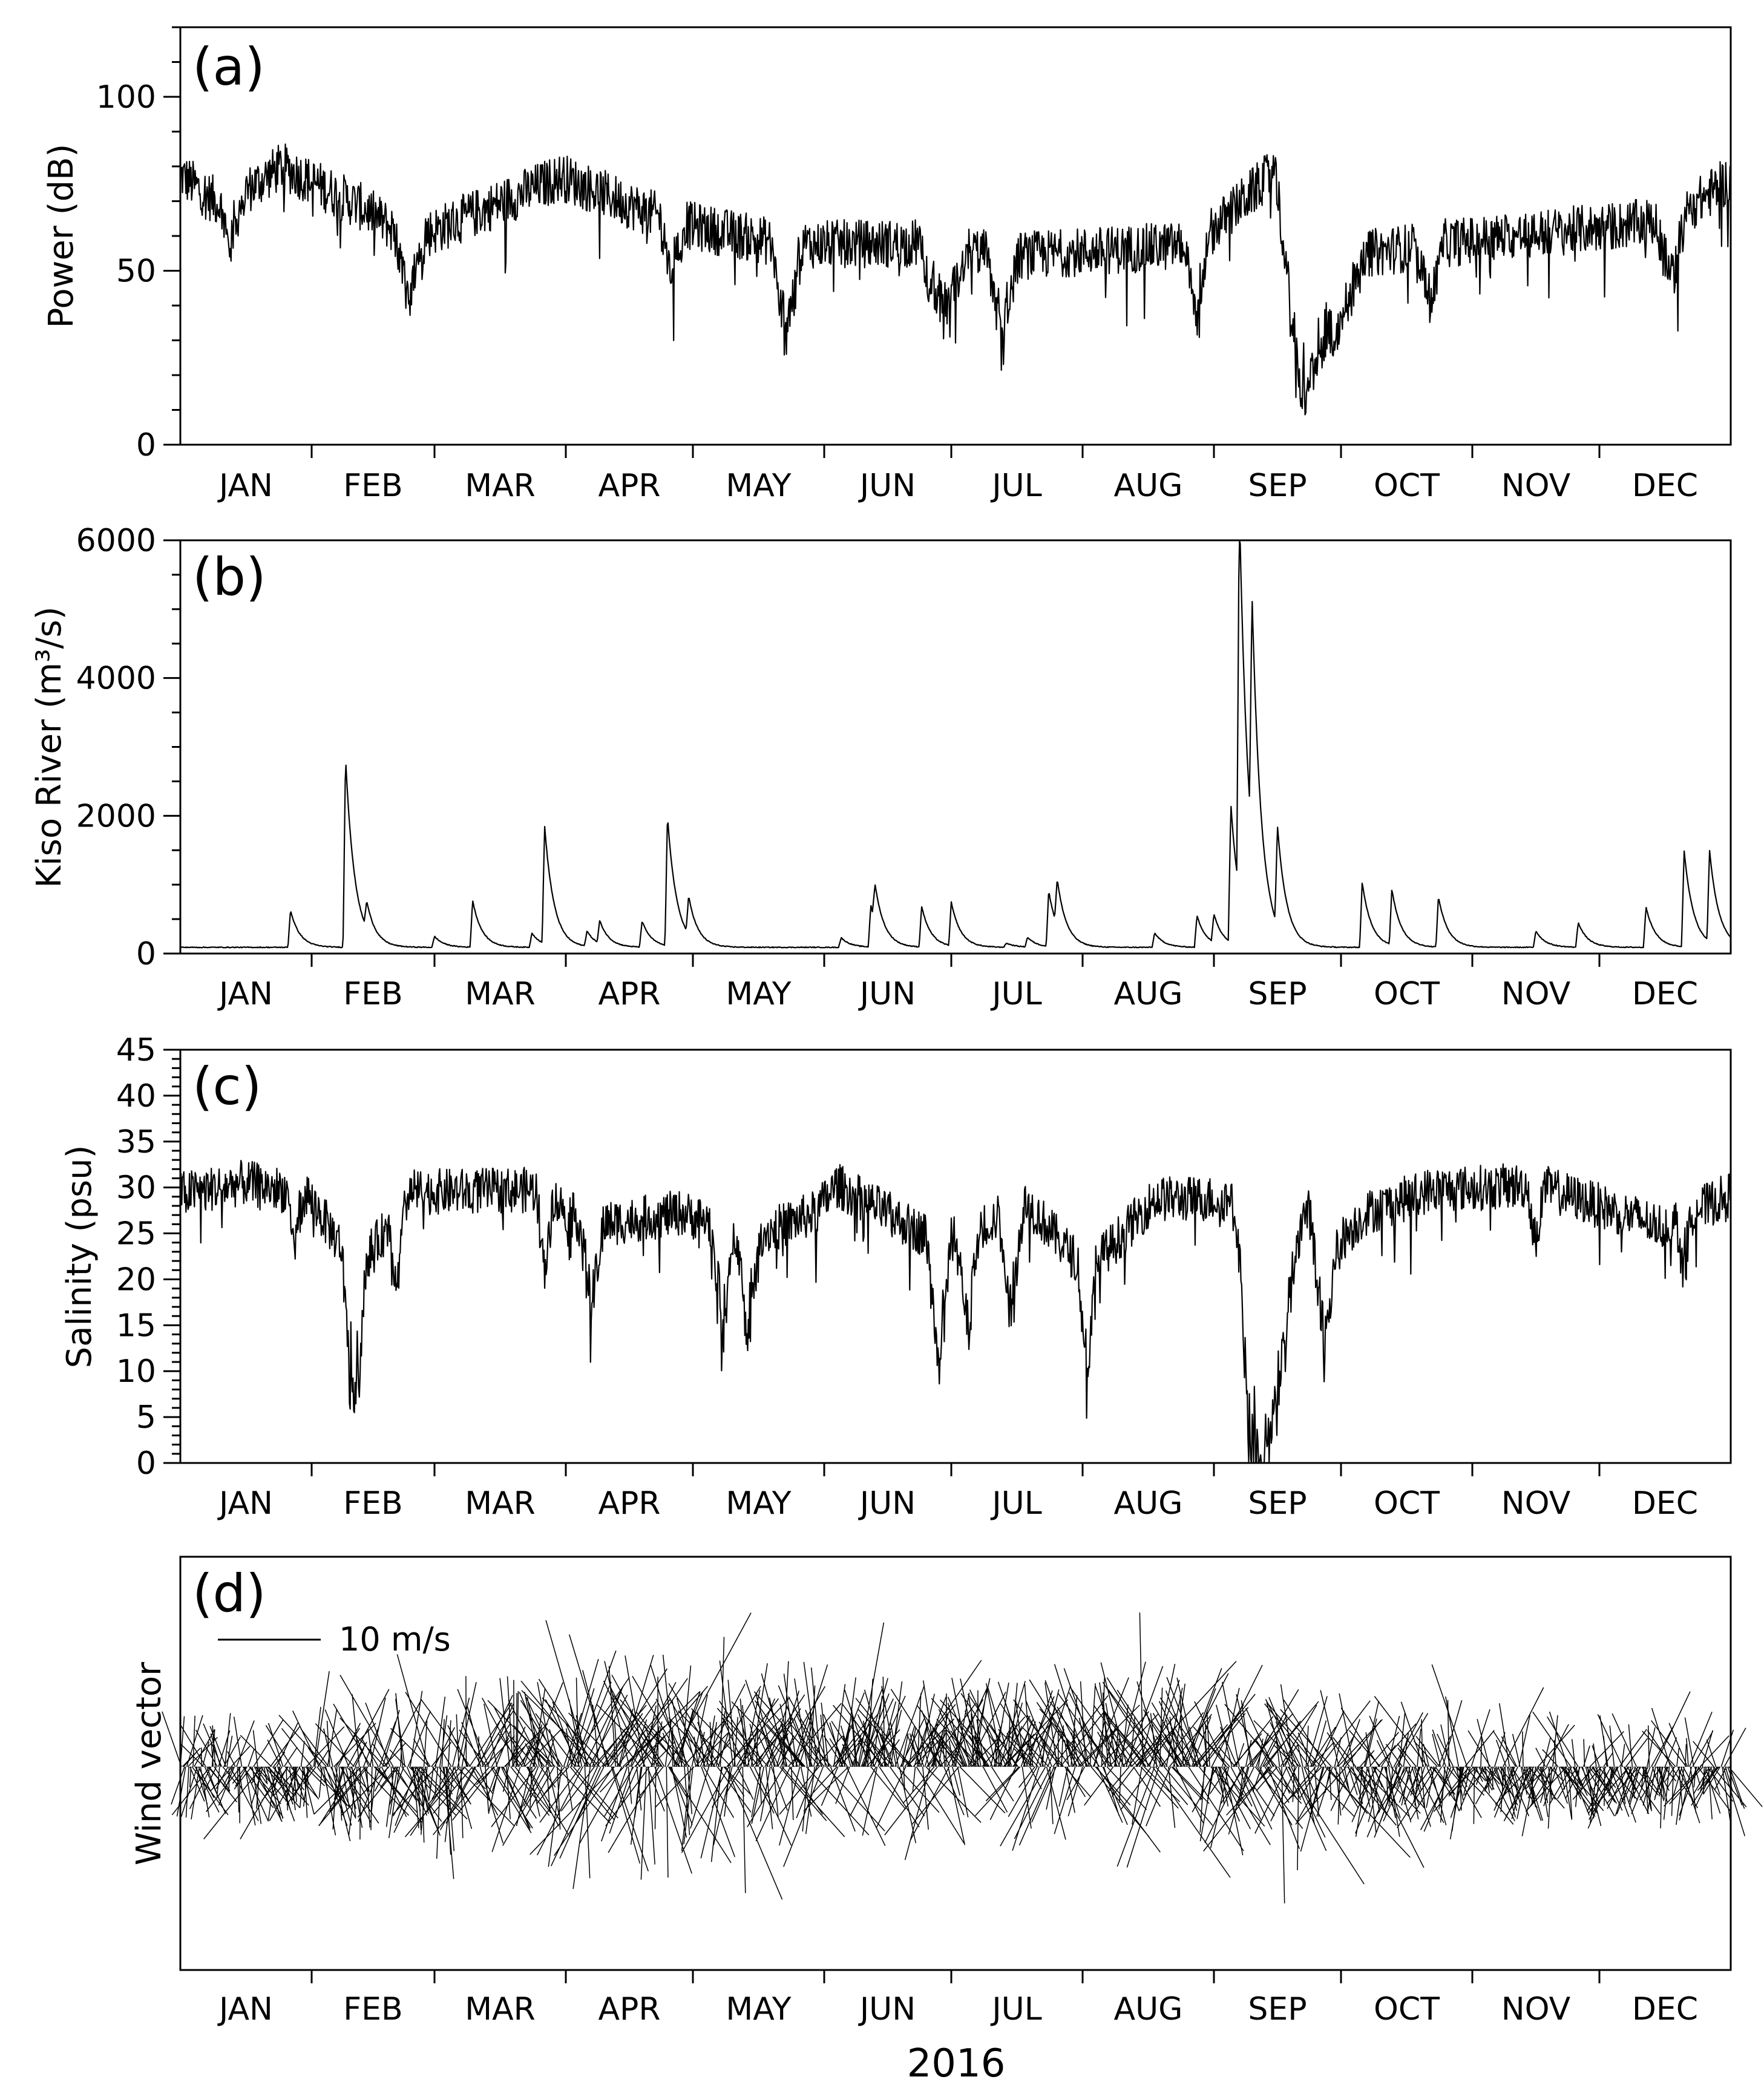 The width and height of the screenshot is (1764, 2091). What do you see at coordinates (116, 541) in the screenshot?
I see `y-tick-label: 6000` at bounding box center [116, 541].